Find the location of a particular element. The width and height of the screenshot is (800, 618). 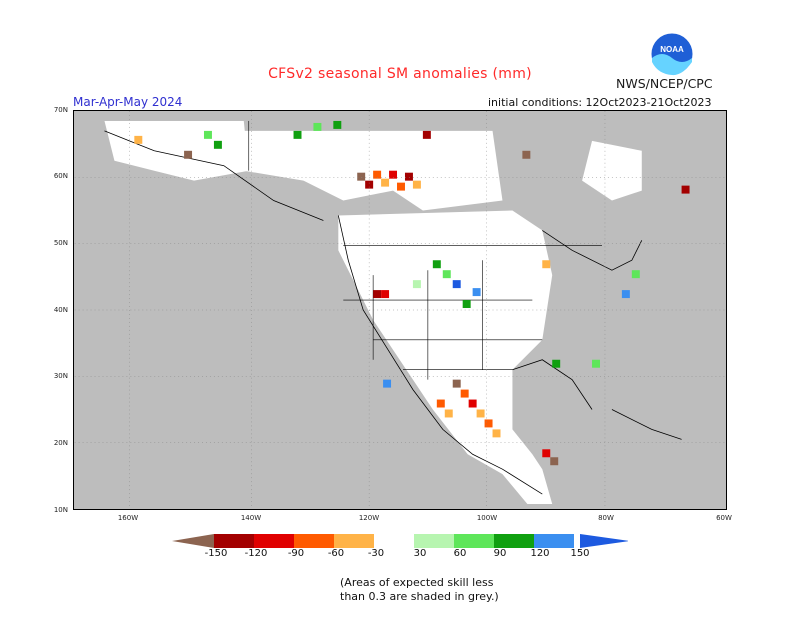

organization-label: NWS/NCEP/CPC is located at coordinates (664, 83).